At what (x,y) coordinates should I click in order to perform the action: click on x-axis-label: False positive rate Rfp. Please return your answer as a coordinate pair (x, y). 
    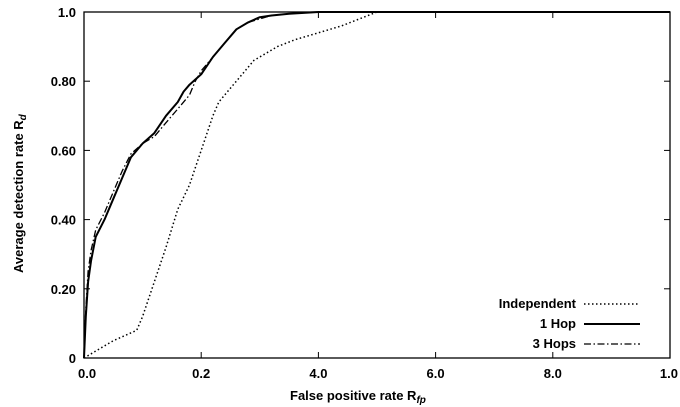
    Looking at the image, I should click on (358, 397).